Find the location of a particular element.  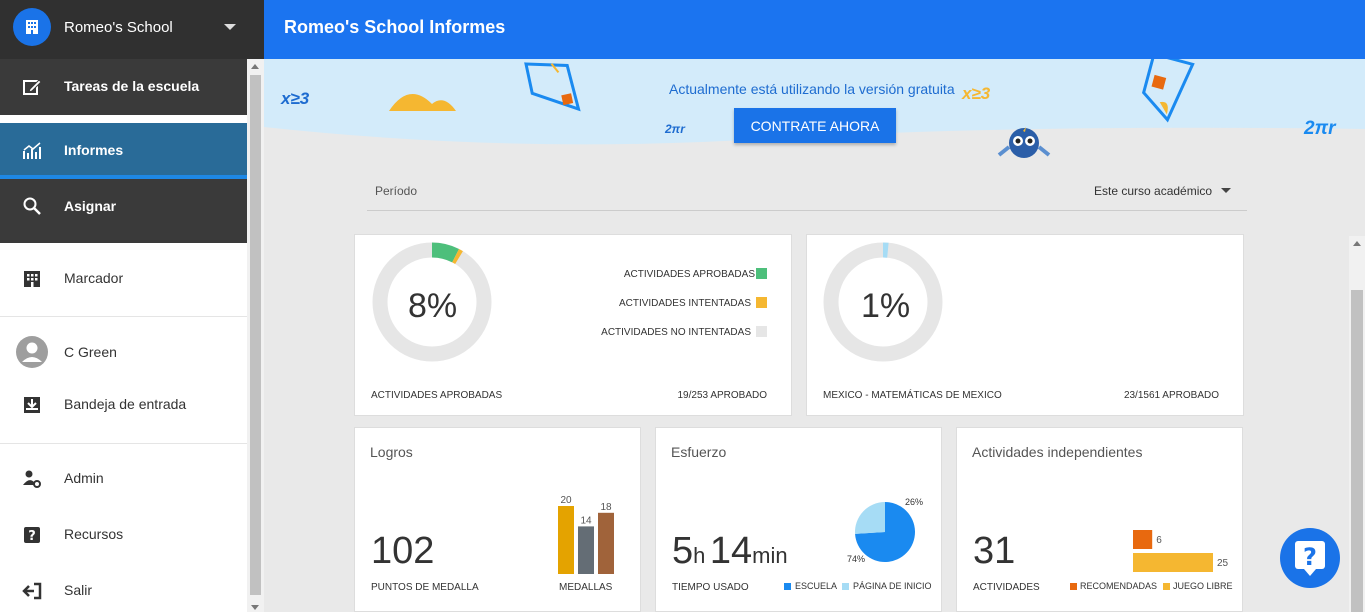

math-decoration: x≥3 is located at coordinates (295, 98).